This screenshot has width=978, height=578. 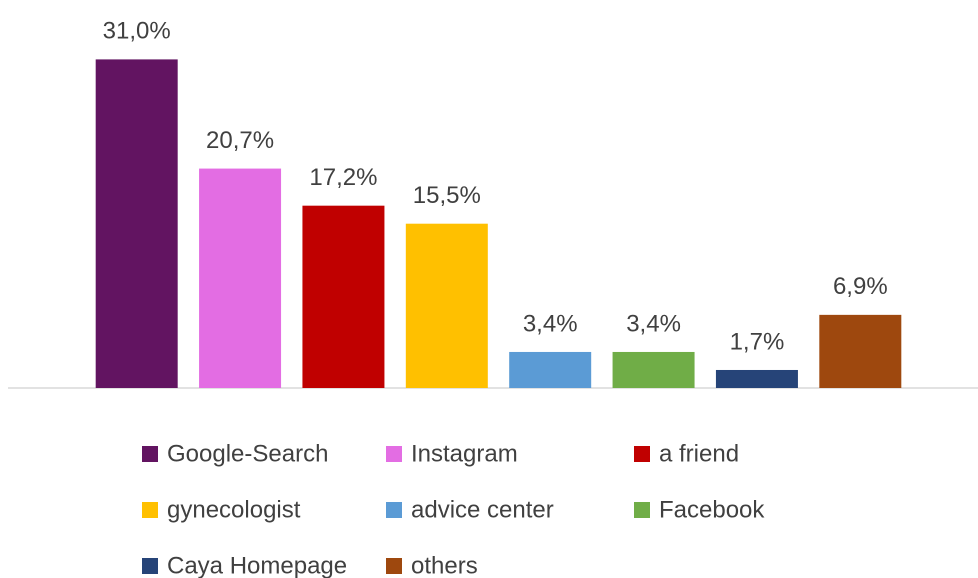 I want to click on legend-label: a friend, so click(x=699, y=453).